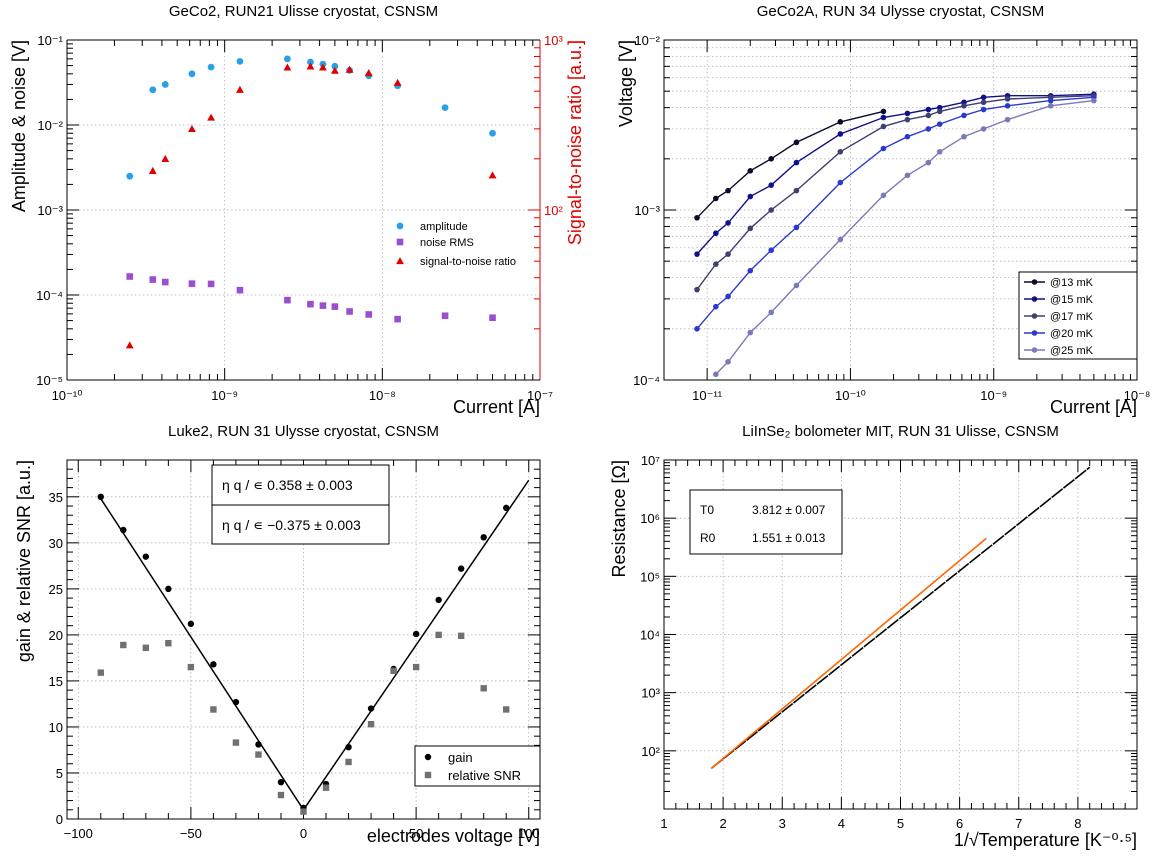 This screenshot has width=1156, height=859. Describe the element at coordinates (303, 431) in the screenshot. I see `chart-title: Luke2, RUN 31 Ulysse cryostat, CSNSM` at that location.